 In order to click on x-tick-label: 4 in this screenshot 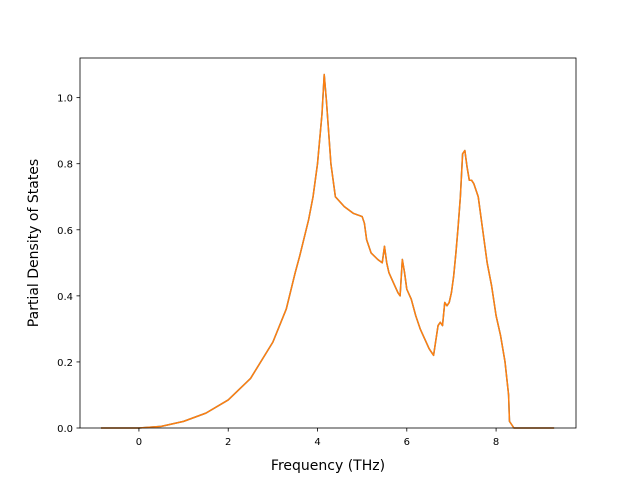, I will do `click(317, 442)`.